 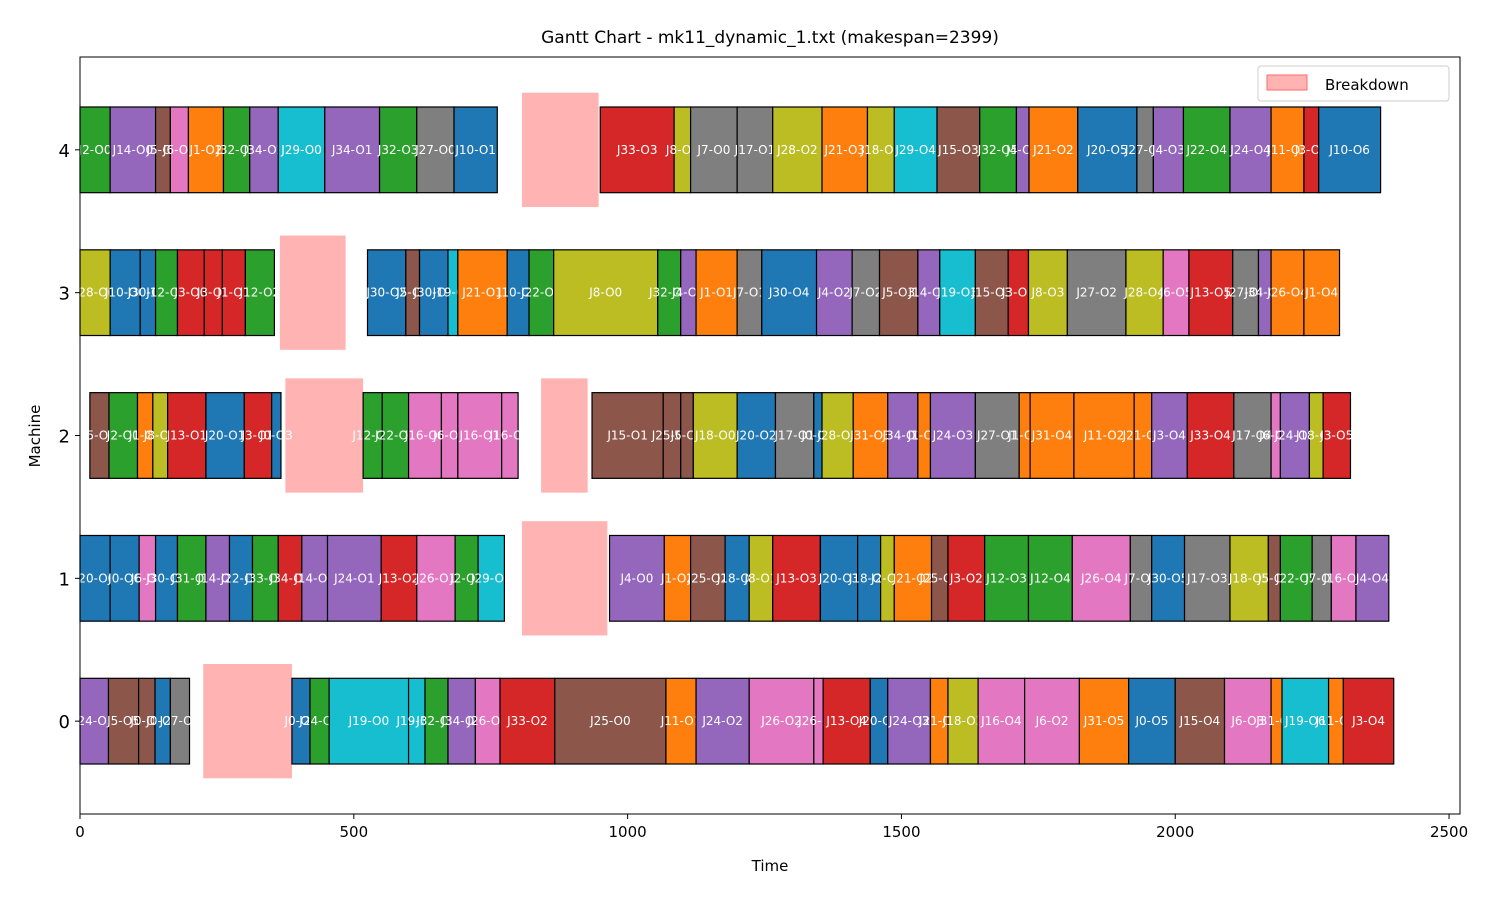 What do you see at coordinates (903, 436) in the screenshot?
I see `task-label: J34-O3` at bounding box center [903, 436].